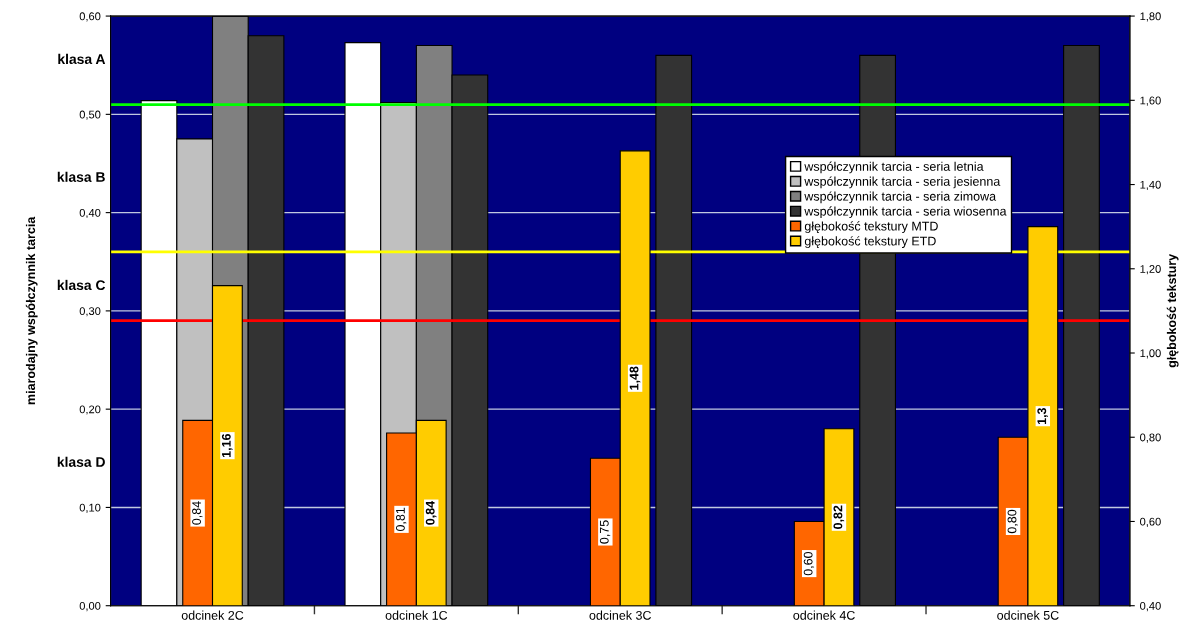  I want to click on y2-tick-label: 1,00, so click(1150, 354).